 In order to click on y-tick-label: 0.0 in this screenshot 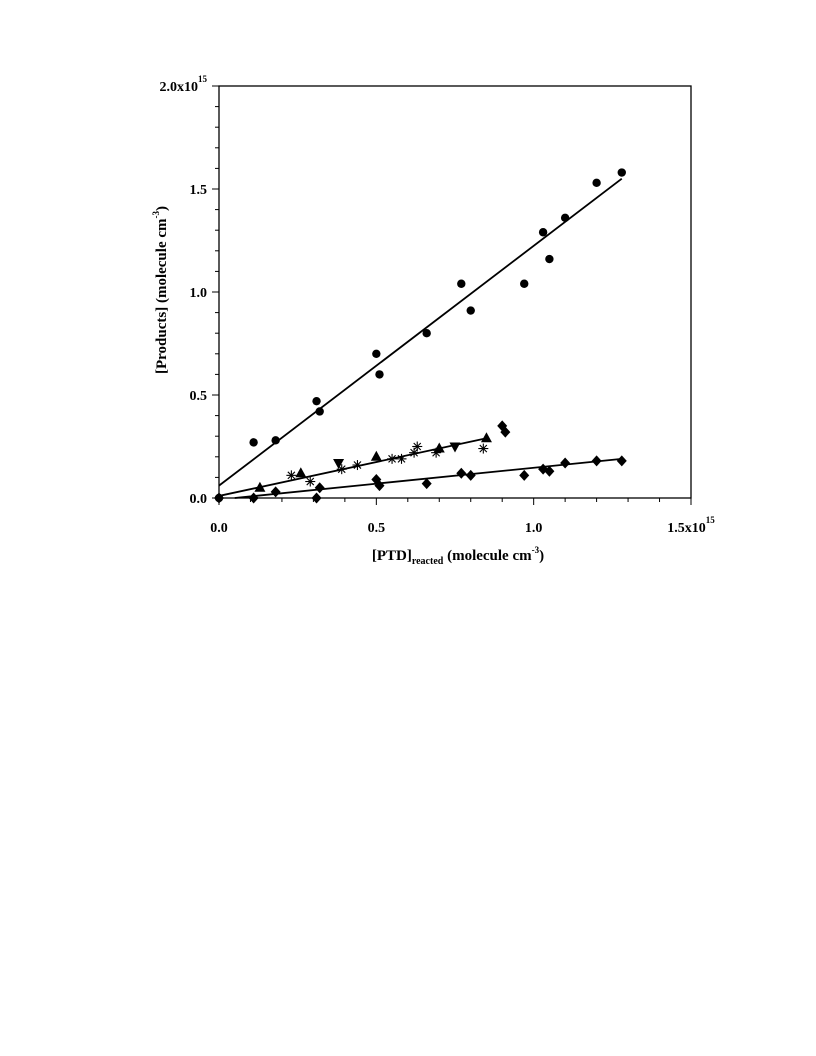, I will do `click(199, 499)`.